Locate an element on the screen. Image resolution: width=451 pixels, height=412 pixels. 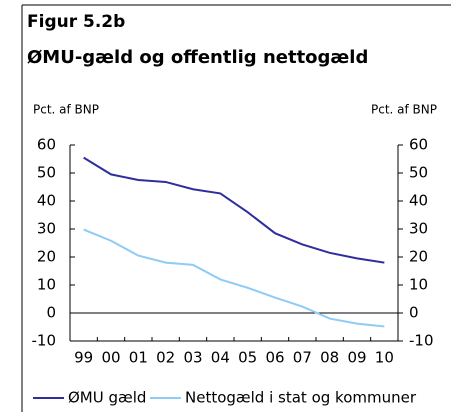
y2-tick-label: 20 is located at coordinates (418, 257).